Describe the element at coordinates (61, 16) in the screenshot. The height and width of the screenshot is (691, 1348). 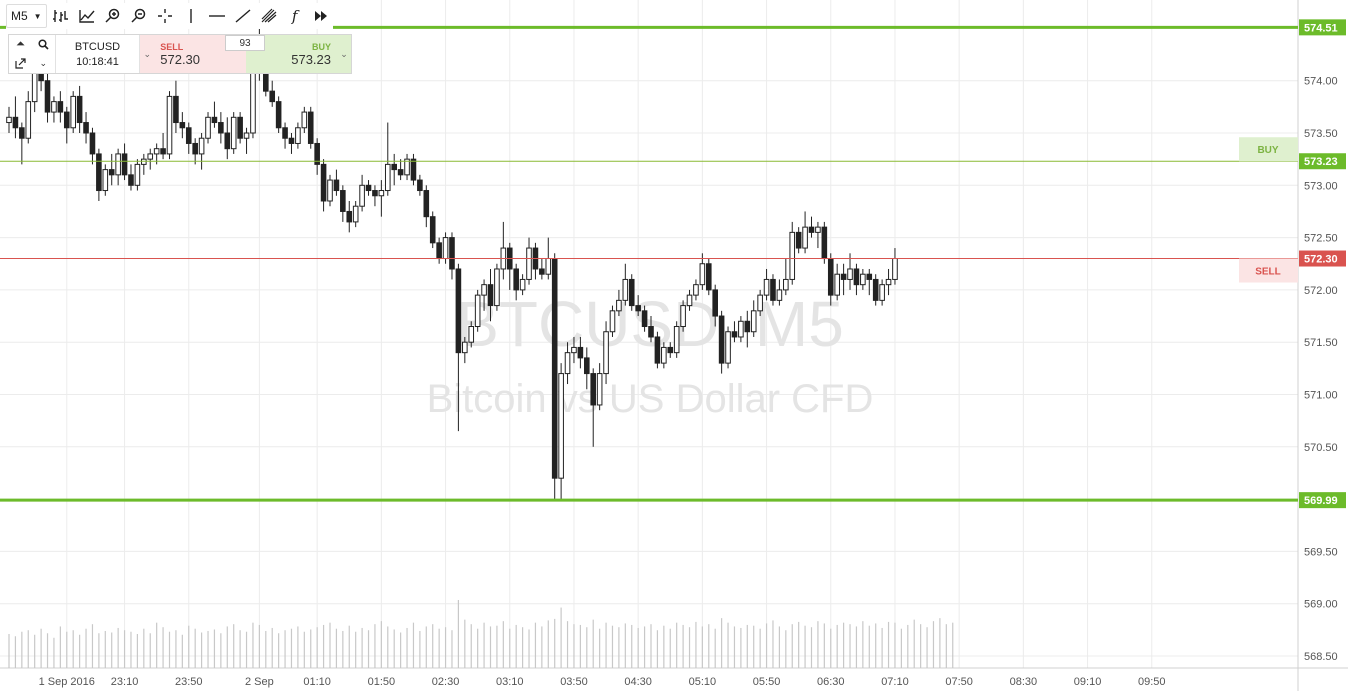
I see `bar-type-icon` at that location.